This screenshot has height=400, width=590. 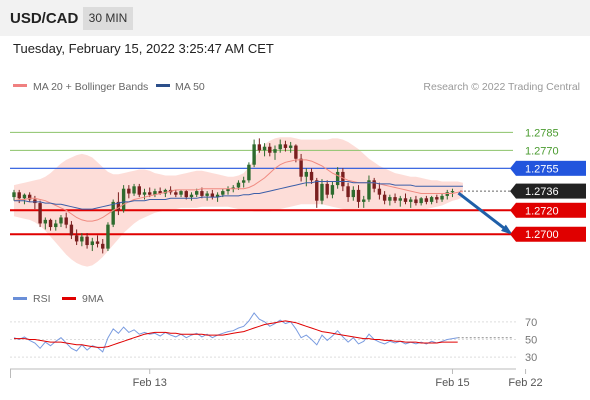 I want to click on rsi-9ma-line, so click(x=236, y=334).